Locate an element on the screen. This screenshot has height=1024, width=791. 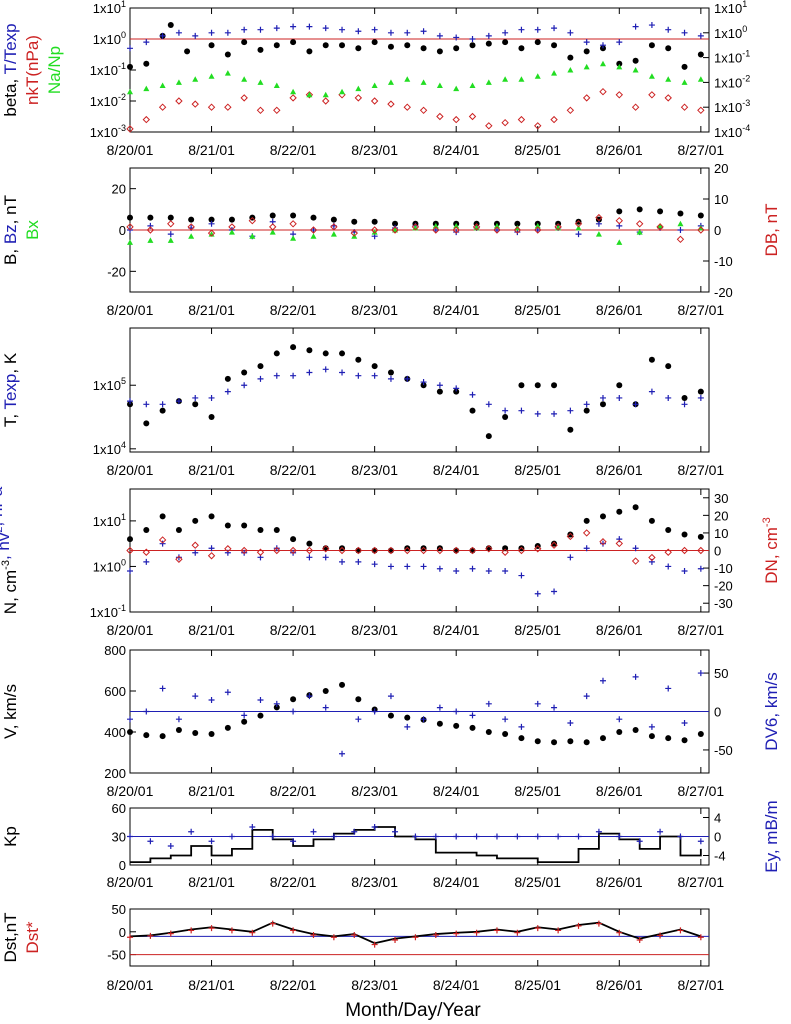
y-tick-label: 60 is located at coordinates (119, 808).